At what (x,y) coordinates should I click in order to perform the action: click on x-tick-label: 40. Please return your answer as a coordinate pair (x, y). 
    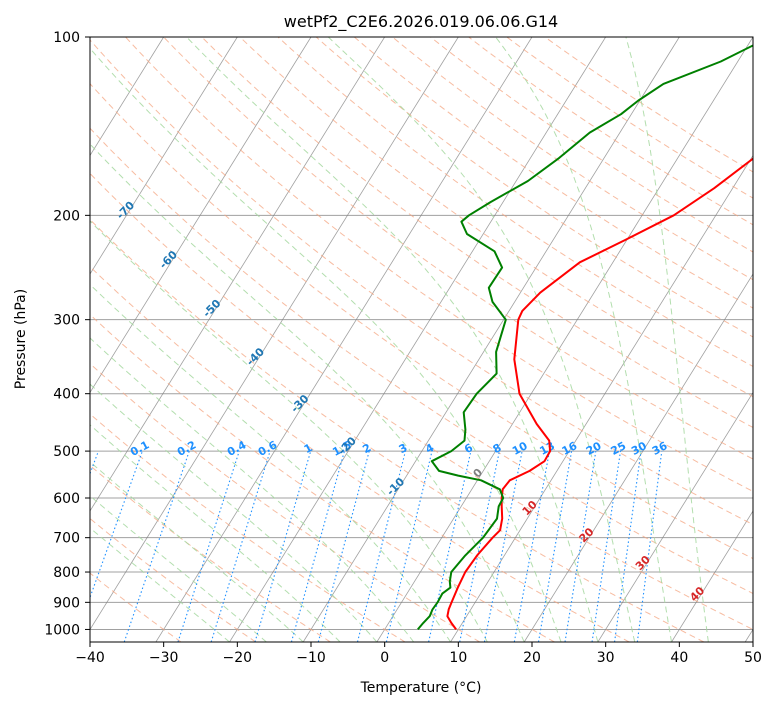
    Looking at the image, I should click on (679, 658).